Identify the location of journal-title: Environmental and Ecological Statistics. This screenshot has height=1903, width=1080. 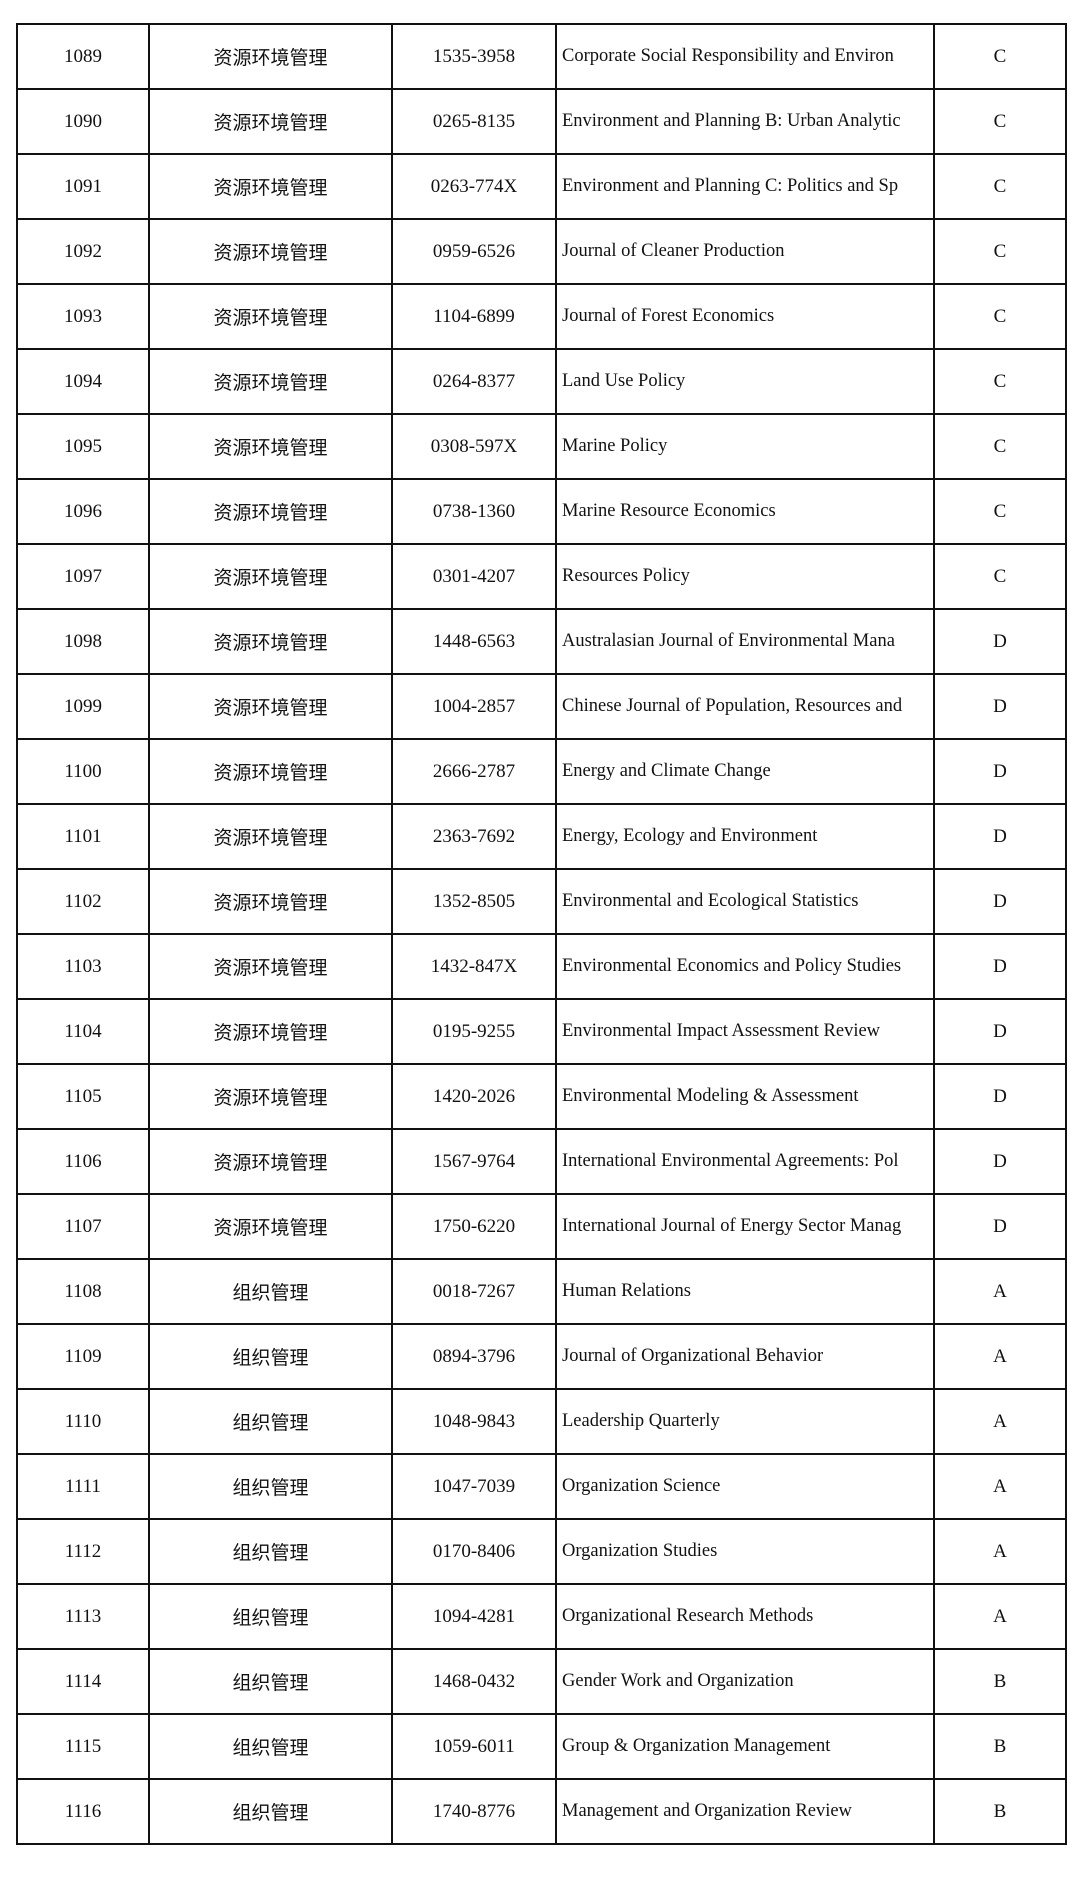
(745, 901).